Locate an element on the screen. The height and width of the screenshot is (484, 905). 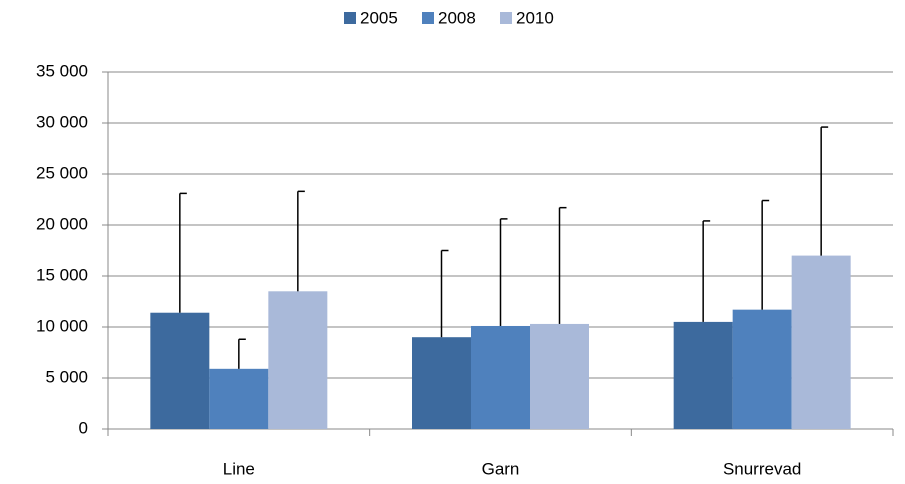
x-tick-label: Garn is located at coordinates (501, 468).